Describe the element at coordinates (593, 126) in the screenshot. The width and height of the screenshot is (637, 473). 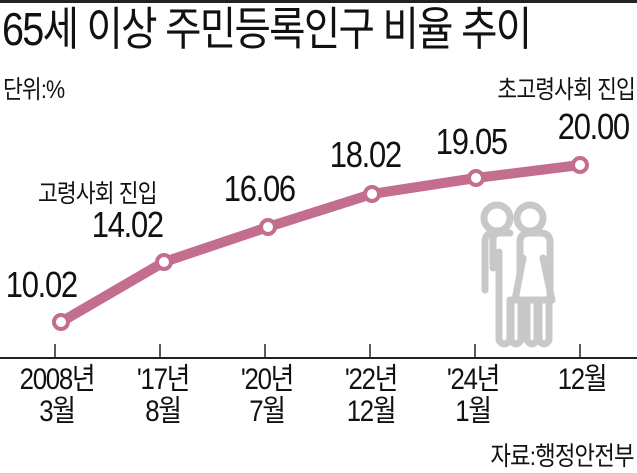
I see `value-label: 20.00` at that location.